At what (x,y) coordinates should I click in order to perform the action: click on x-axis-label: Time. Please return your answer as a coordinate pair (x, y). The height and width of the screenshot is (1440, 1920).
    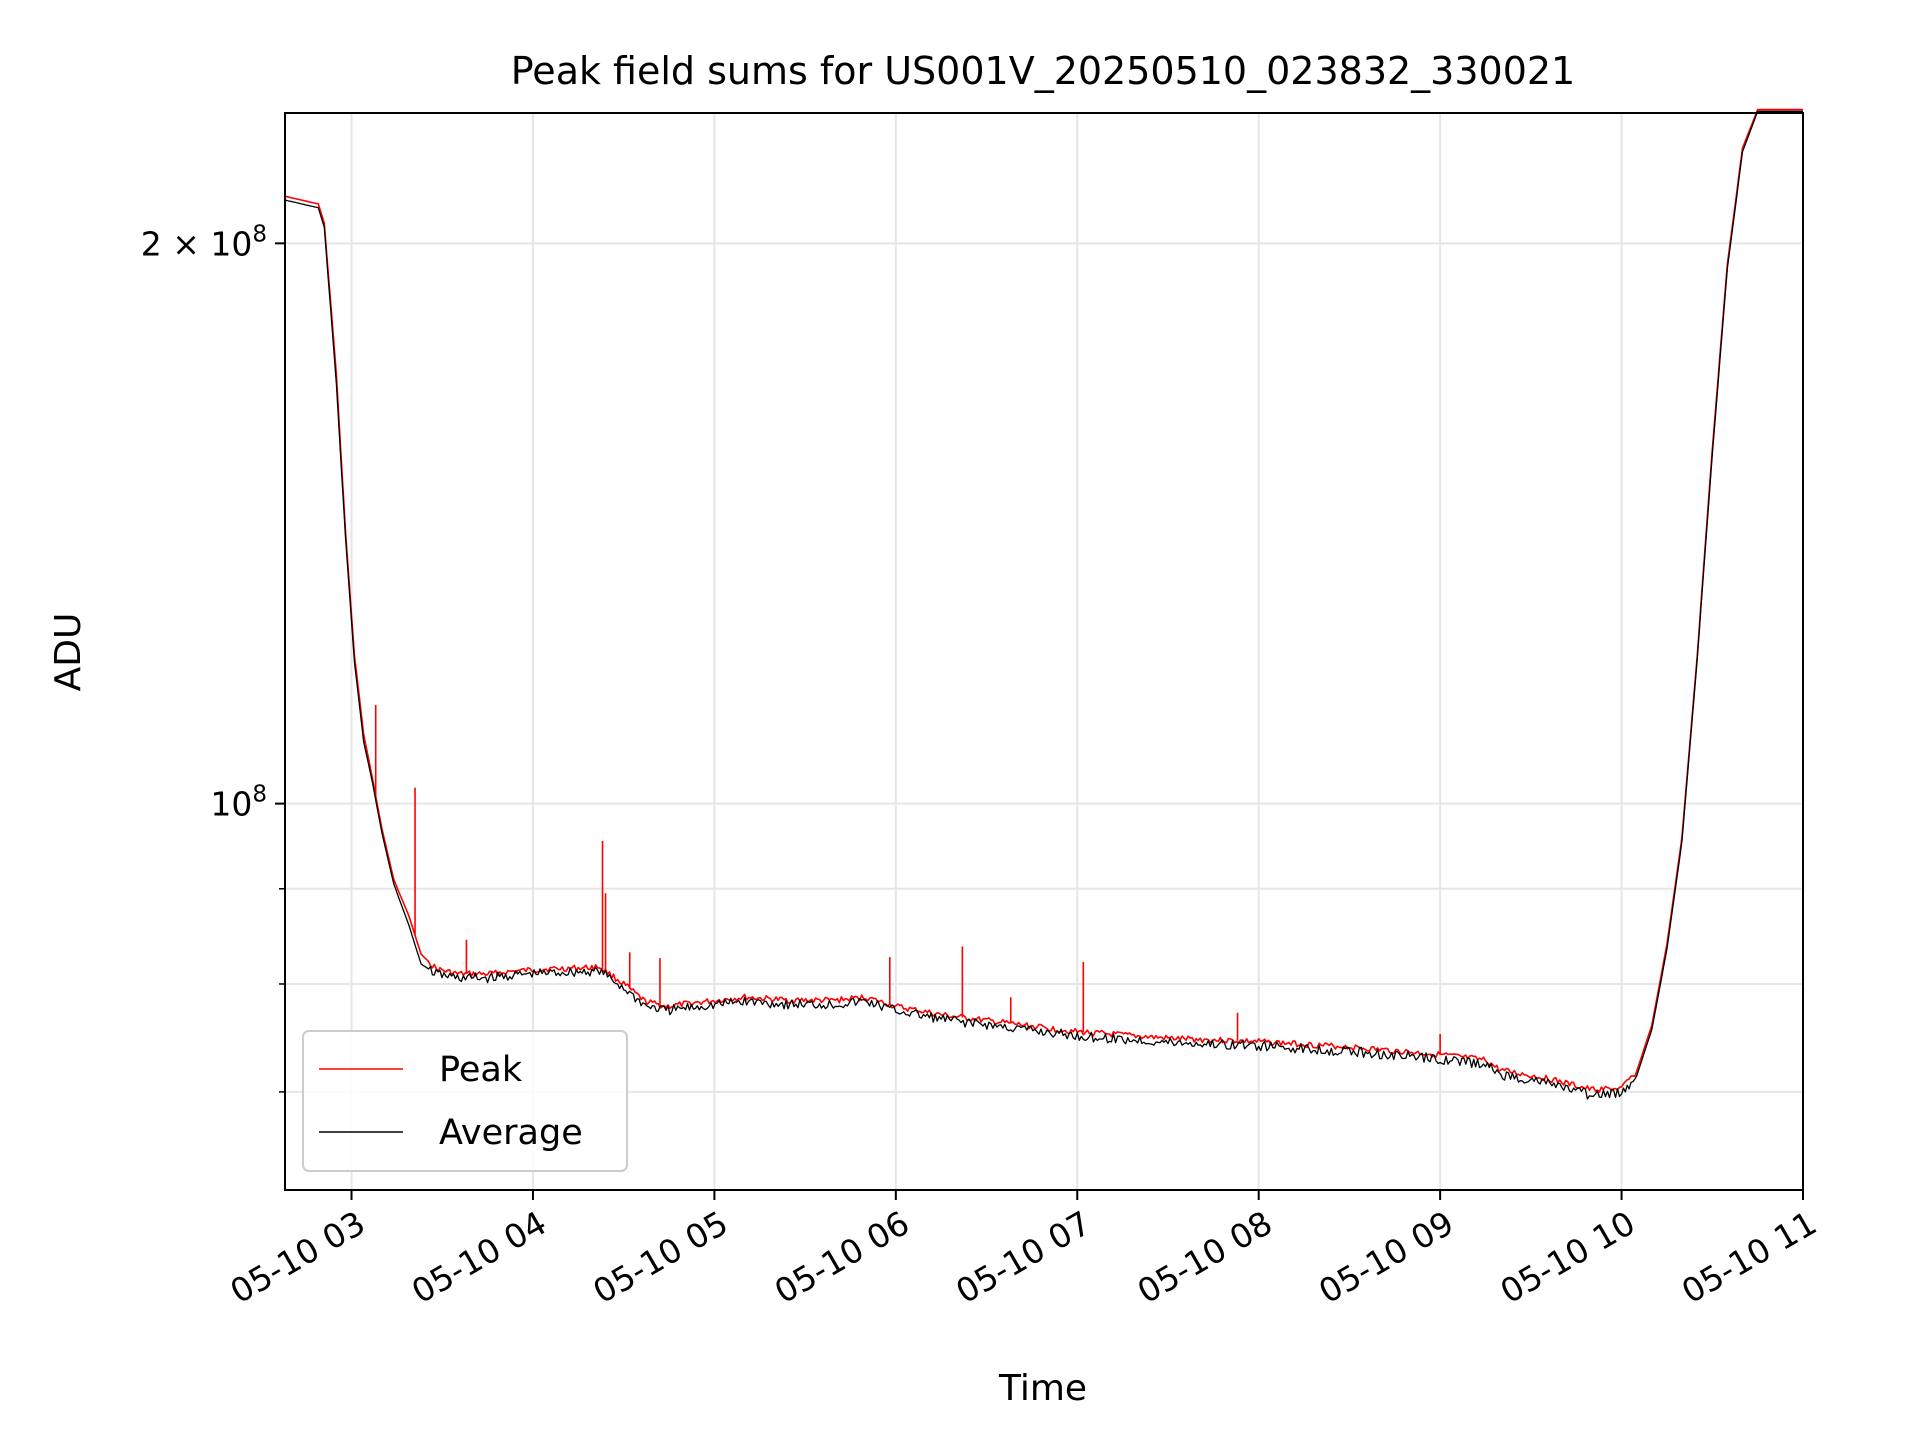
    Looking at the image, I should click on (1042, 1388).